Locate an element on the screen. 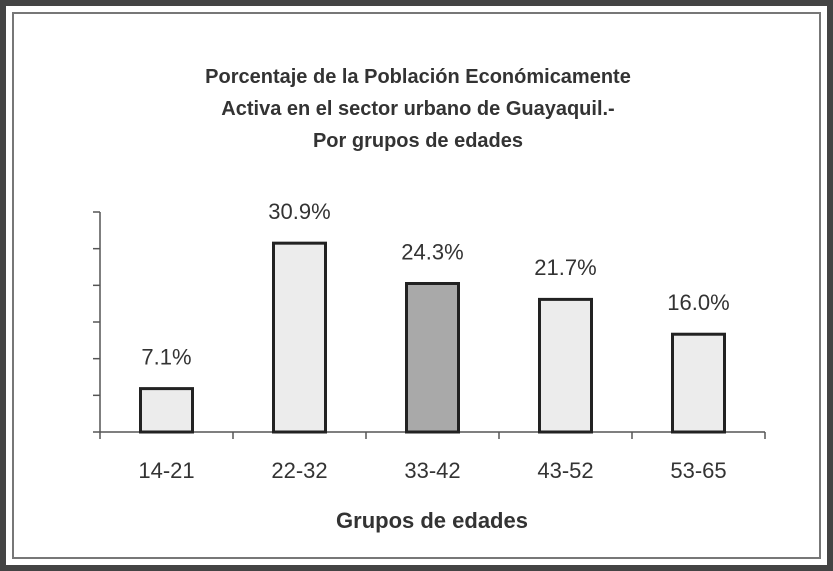  value-label: 30.9% is located at coordinates (299, 211).